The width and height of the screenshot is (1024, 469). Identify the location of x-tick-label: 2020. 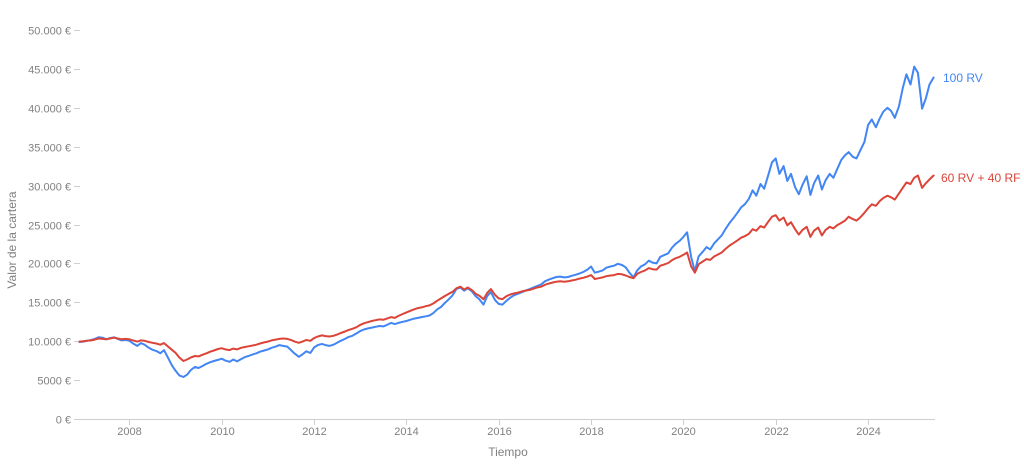
(683, 432).